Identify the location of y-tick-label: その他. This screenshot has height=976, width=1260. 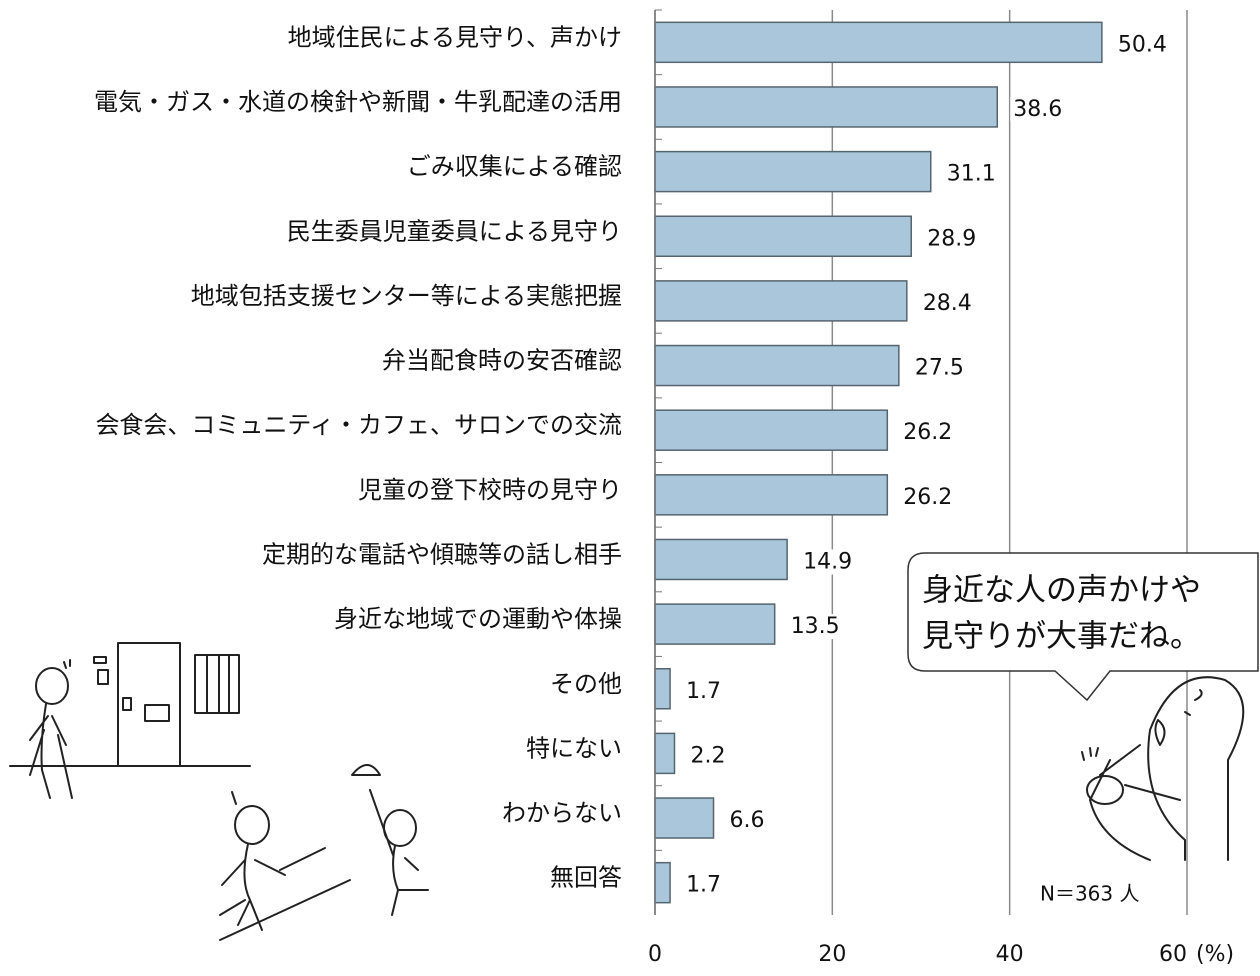
(586, 684).